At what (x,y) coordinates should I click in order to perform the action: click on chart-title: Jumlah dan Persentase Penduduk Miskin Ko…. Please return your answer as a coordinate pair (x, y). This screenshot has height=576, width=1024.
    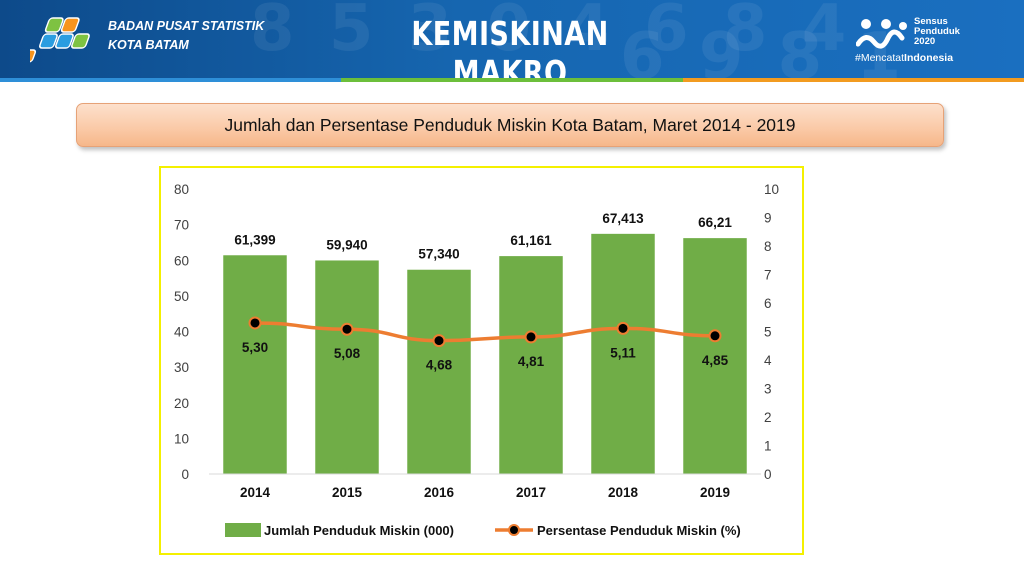
    Looking at the image, I should click on (510, 125).